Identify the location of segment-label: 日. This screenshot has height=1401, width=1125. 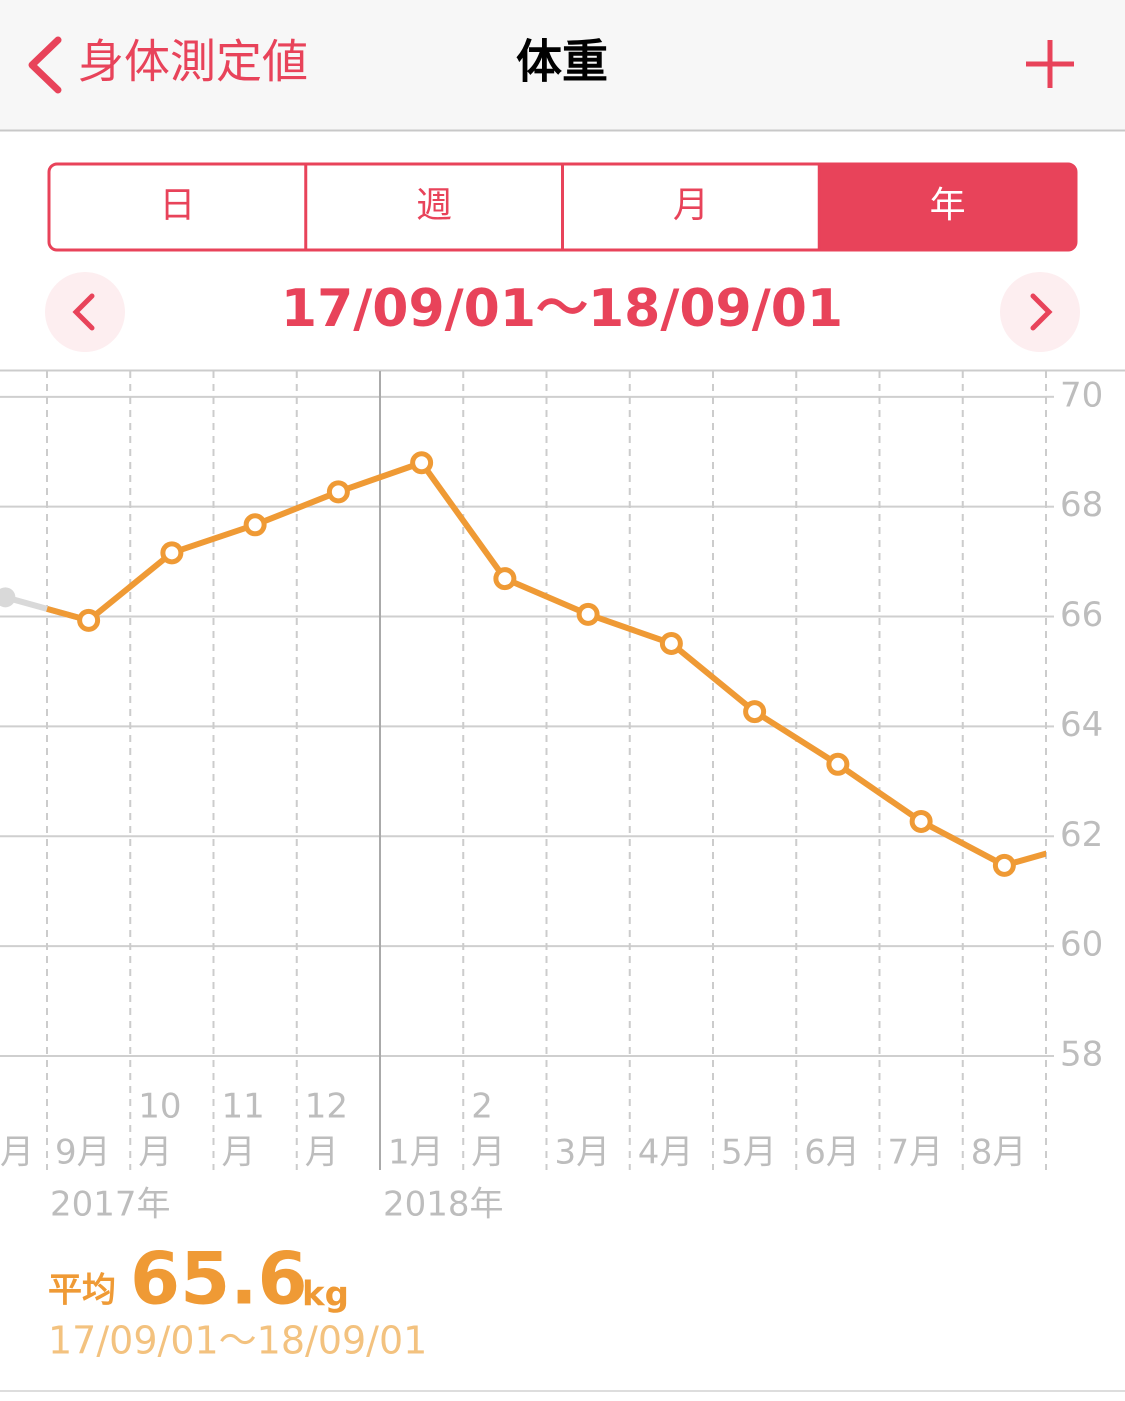
(177, 205).